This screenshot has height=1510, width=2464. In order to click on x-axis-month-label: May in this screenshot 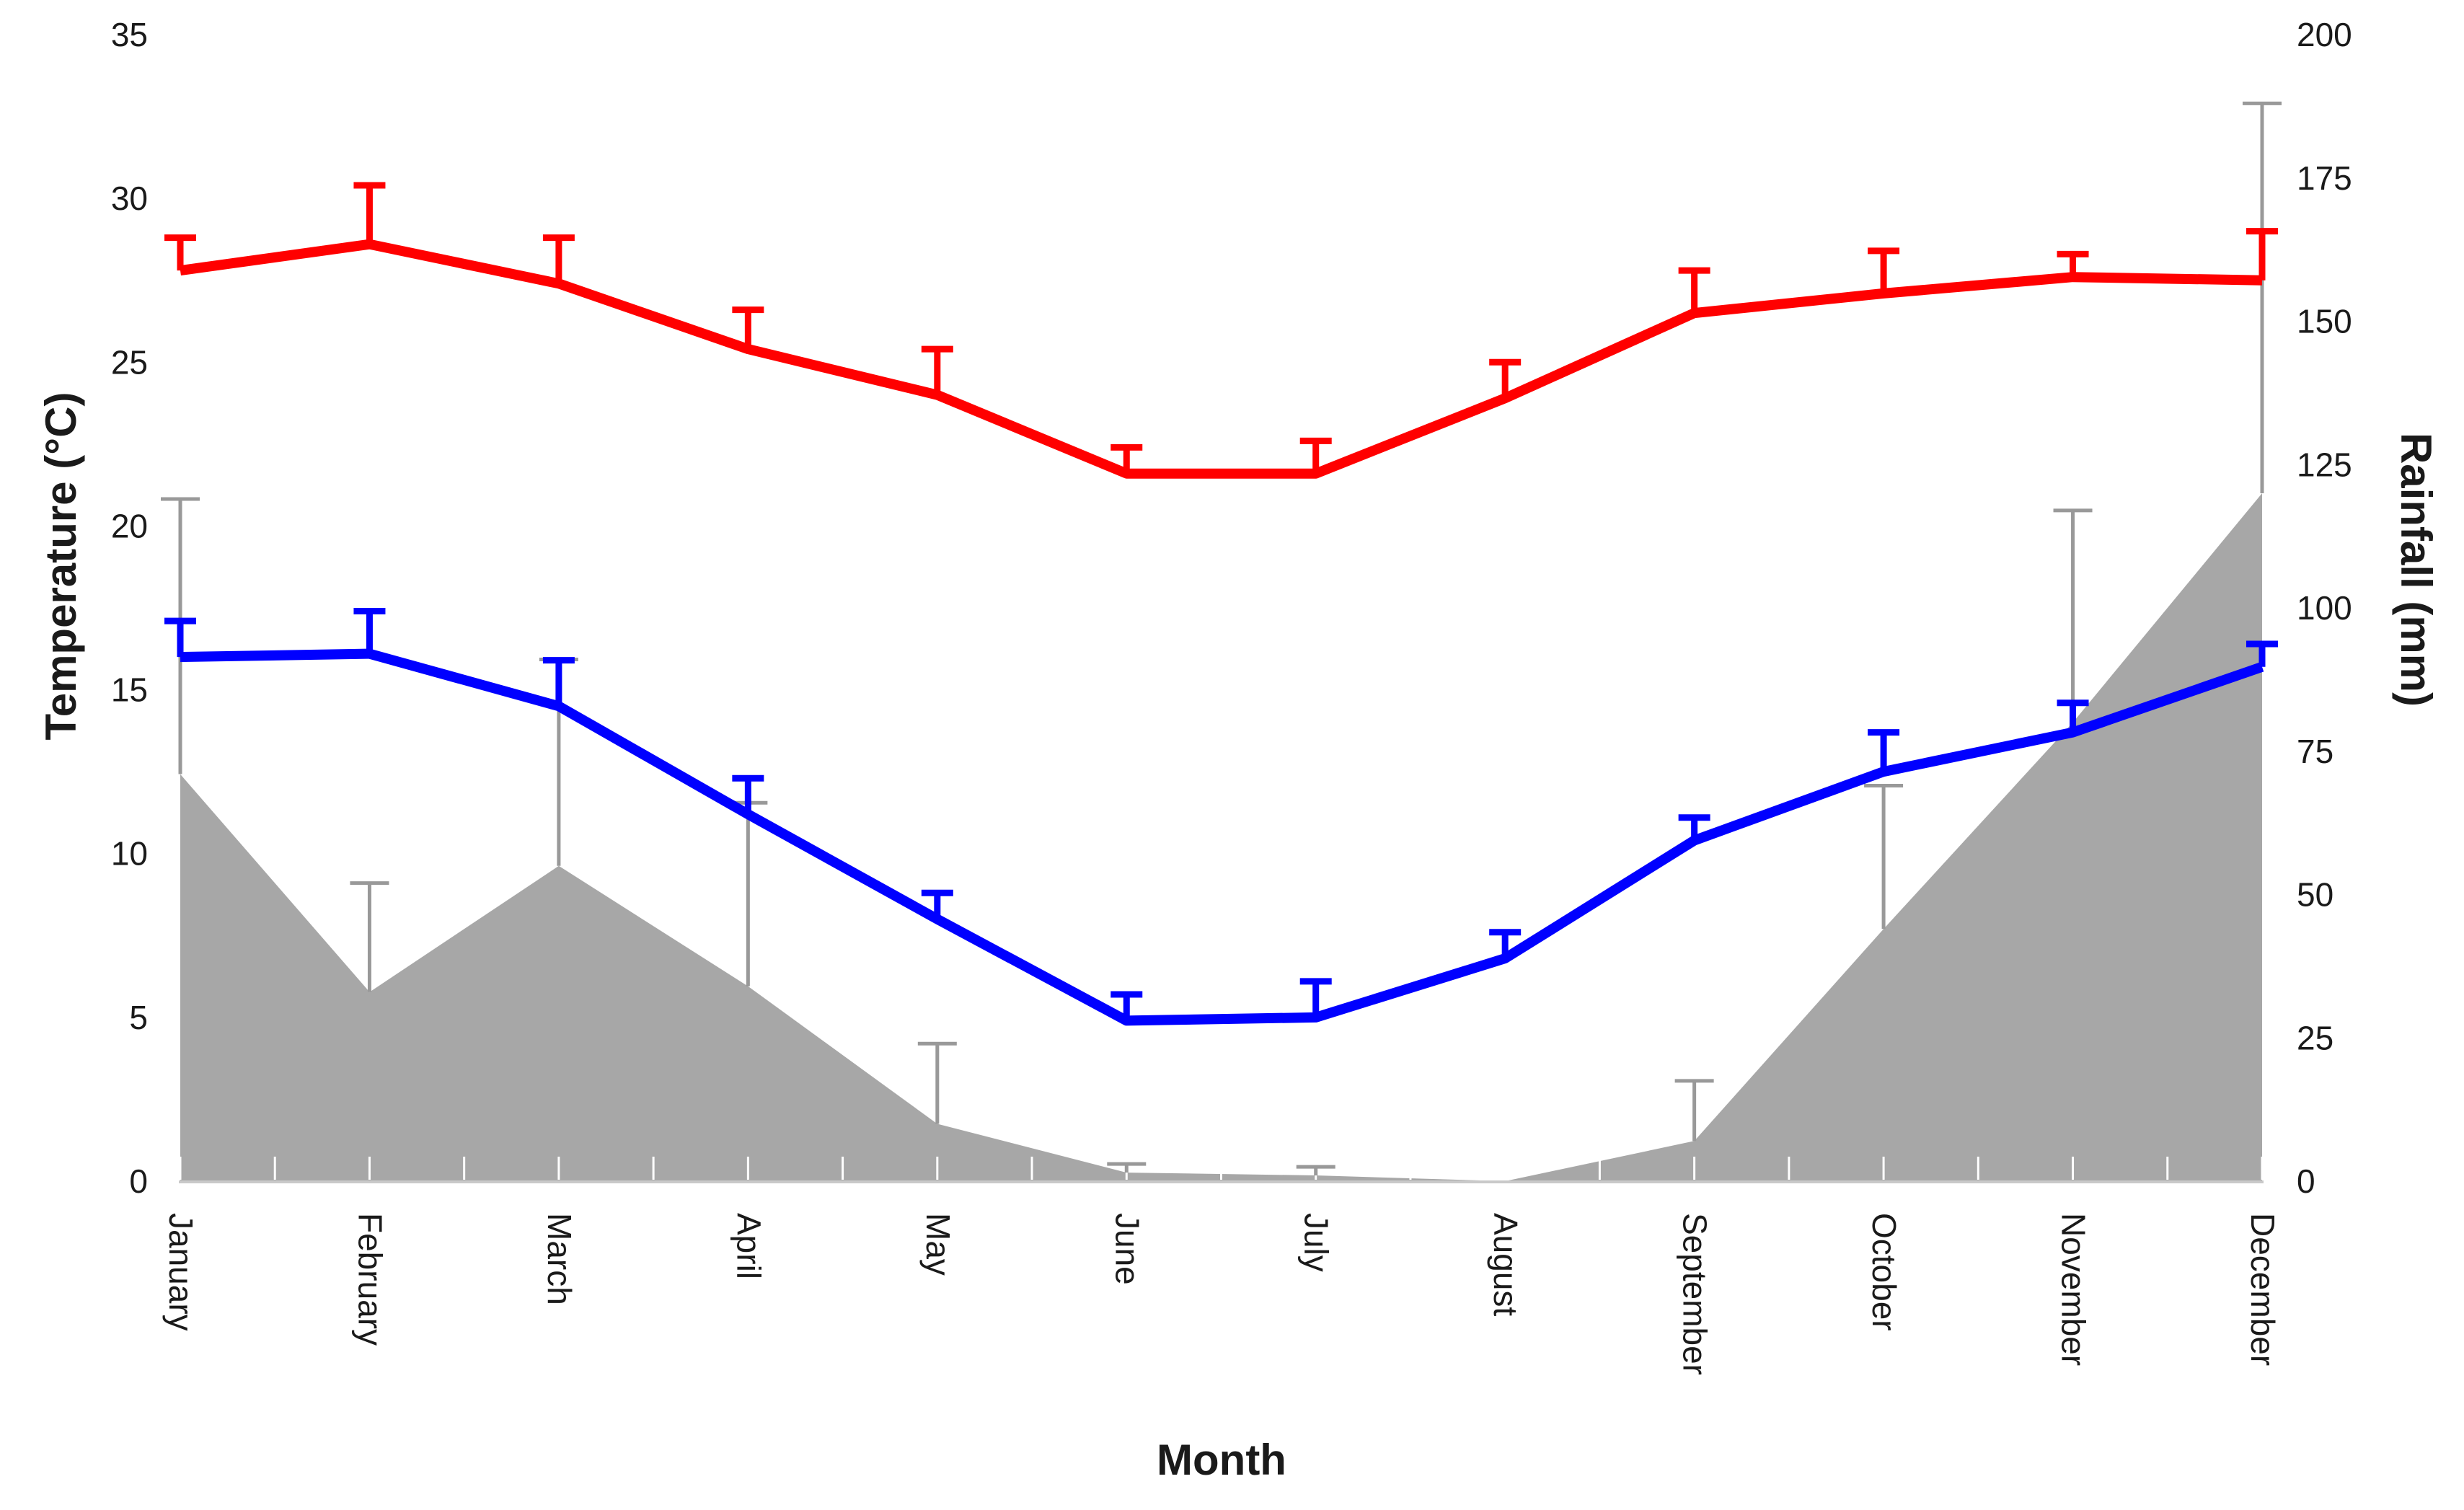, I will do `click(938, 1244)`.